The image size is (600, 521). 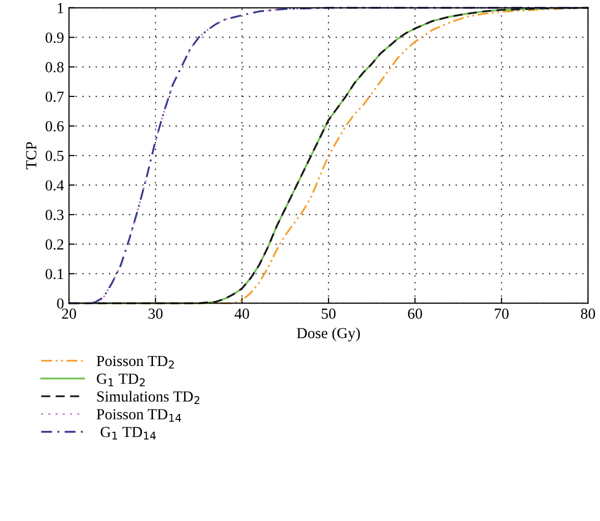 I want to click on legend-label: Poisson TD$_{2}$, so click(x=135, y=362).